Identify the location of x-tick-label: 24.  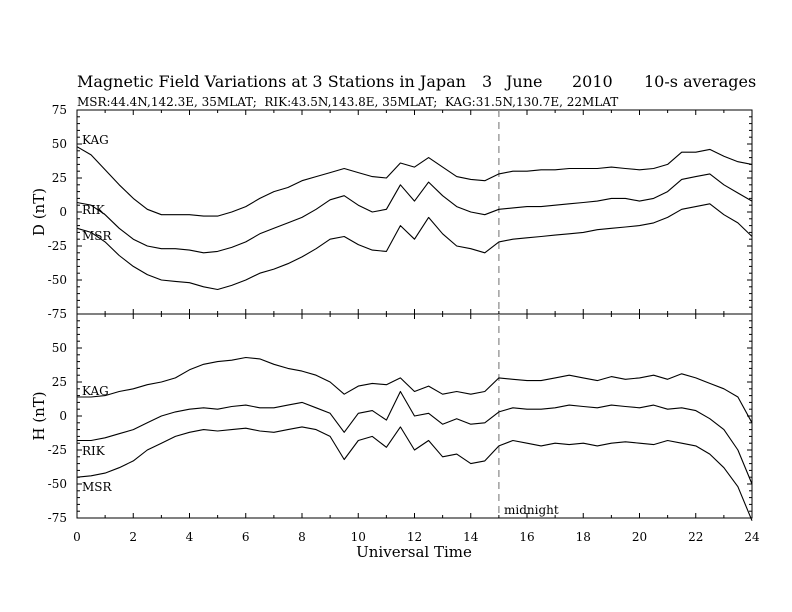
(752, 537).